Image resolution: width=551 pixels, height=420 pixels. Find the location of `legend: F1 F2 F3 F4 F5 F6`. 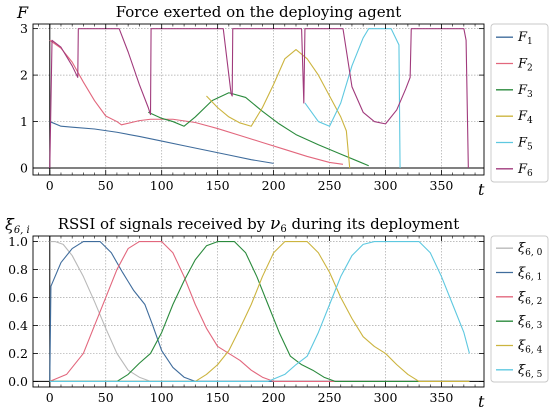

legend: F1 F2 F3 F4 F5 F6 is located at coordinates (519, 103).